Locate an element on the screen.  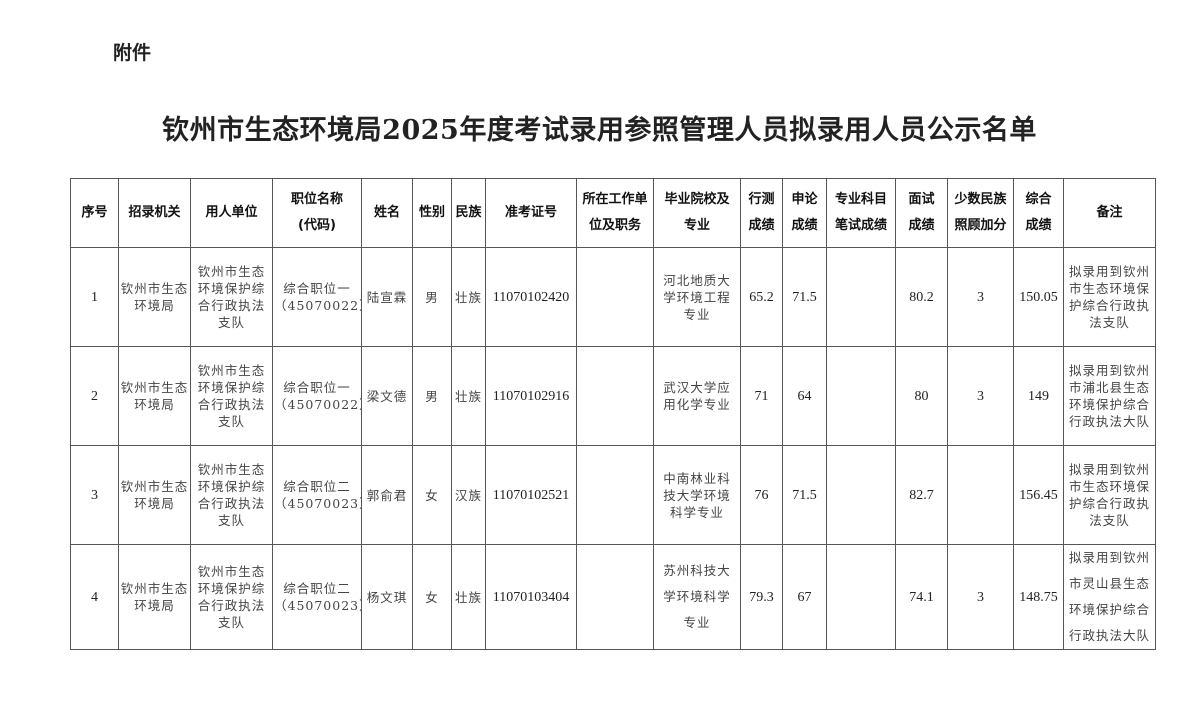
cell-total: 156.45 is located at coordinates (1038, 495).